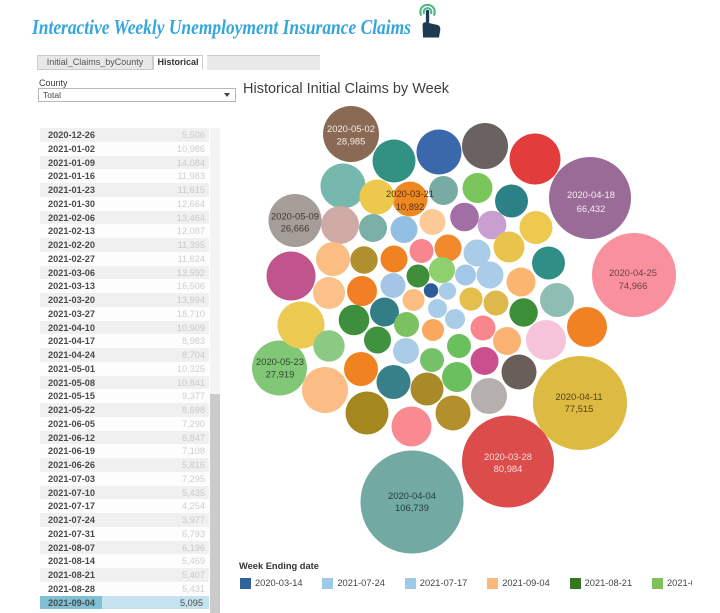 The image size is (720, 613). Describe the element at coordinates (508, 468) in the screenshot. I see `svg-text: 80,984` at that location.